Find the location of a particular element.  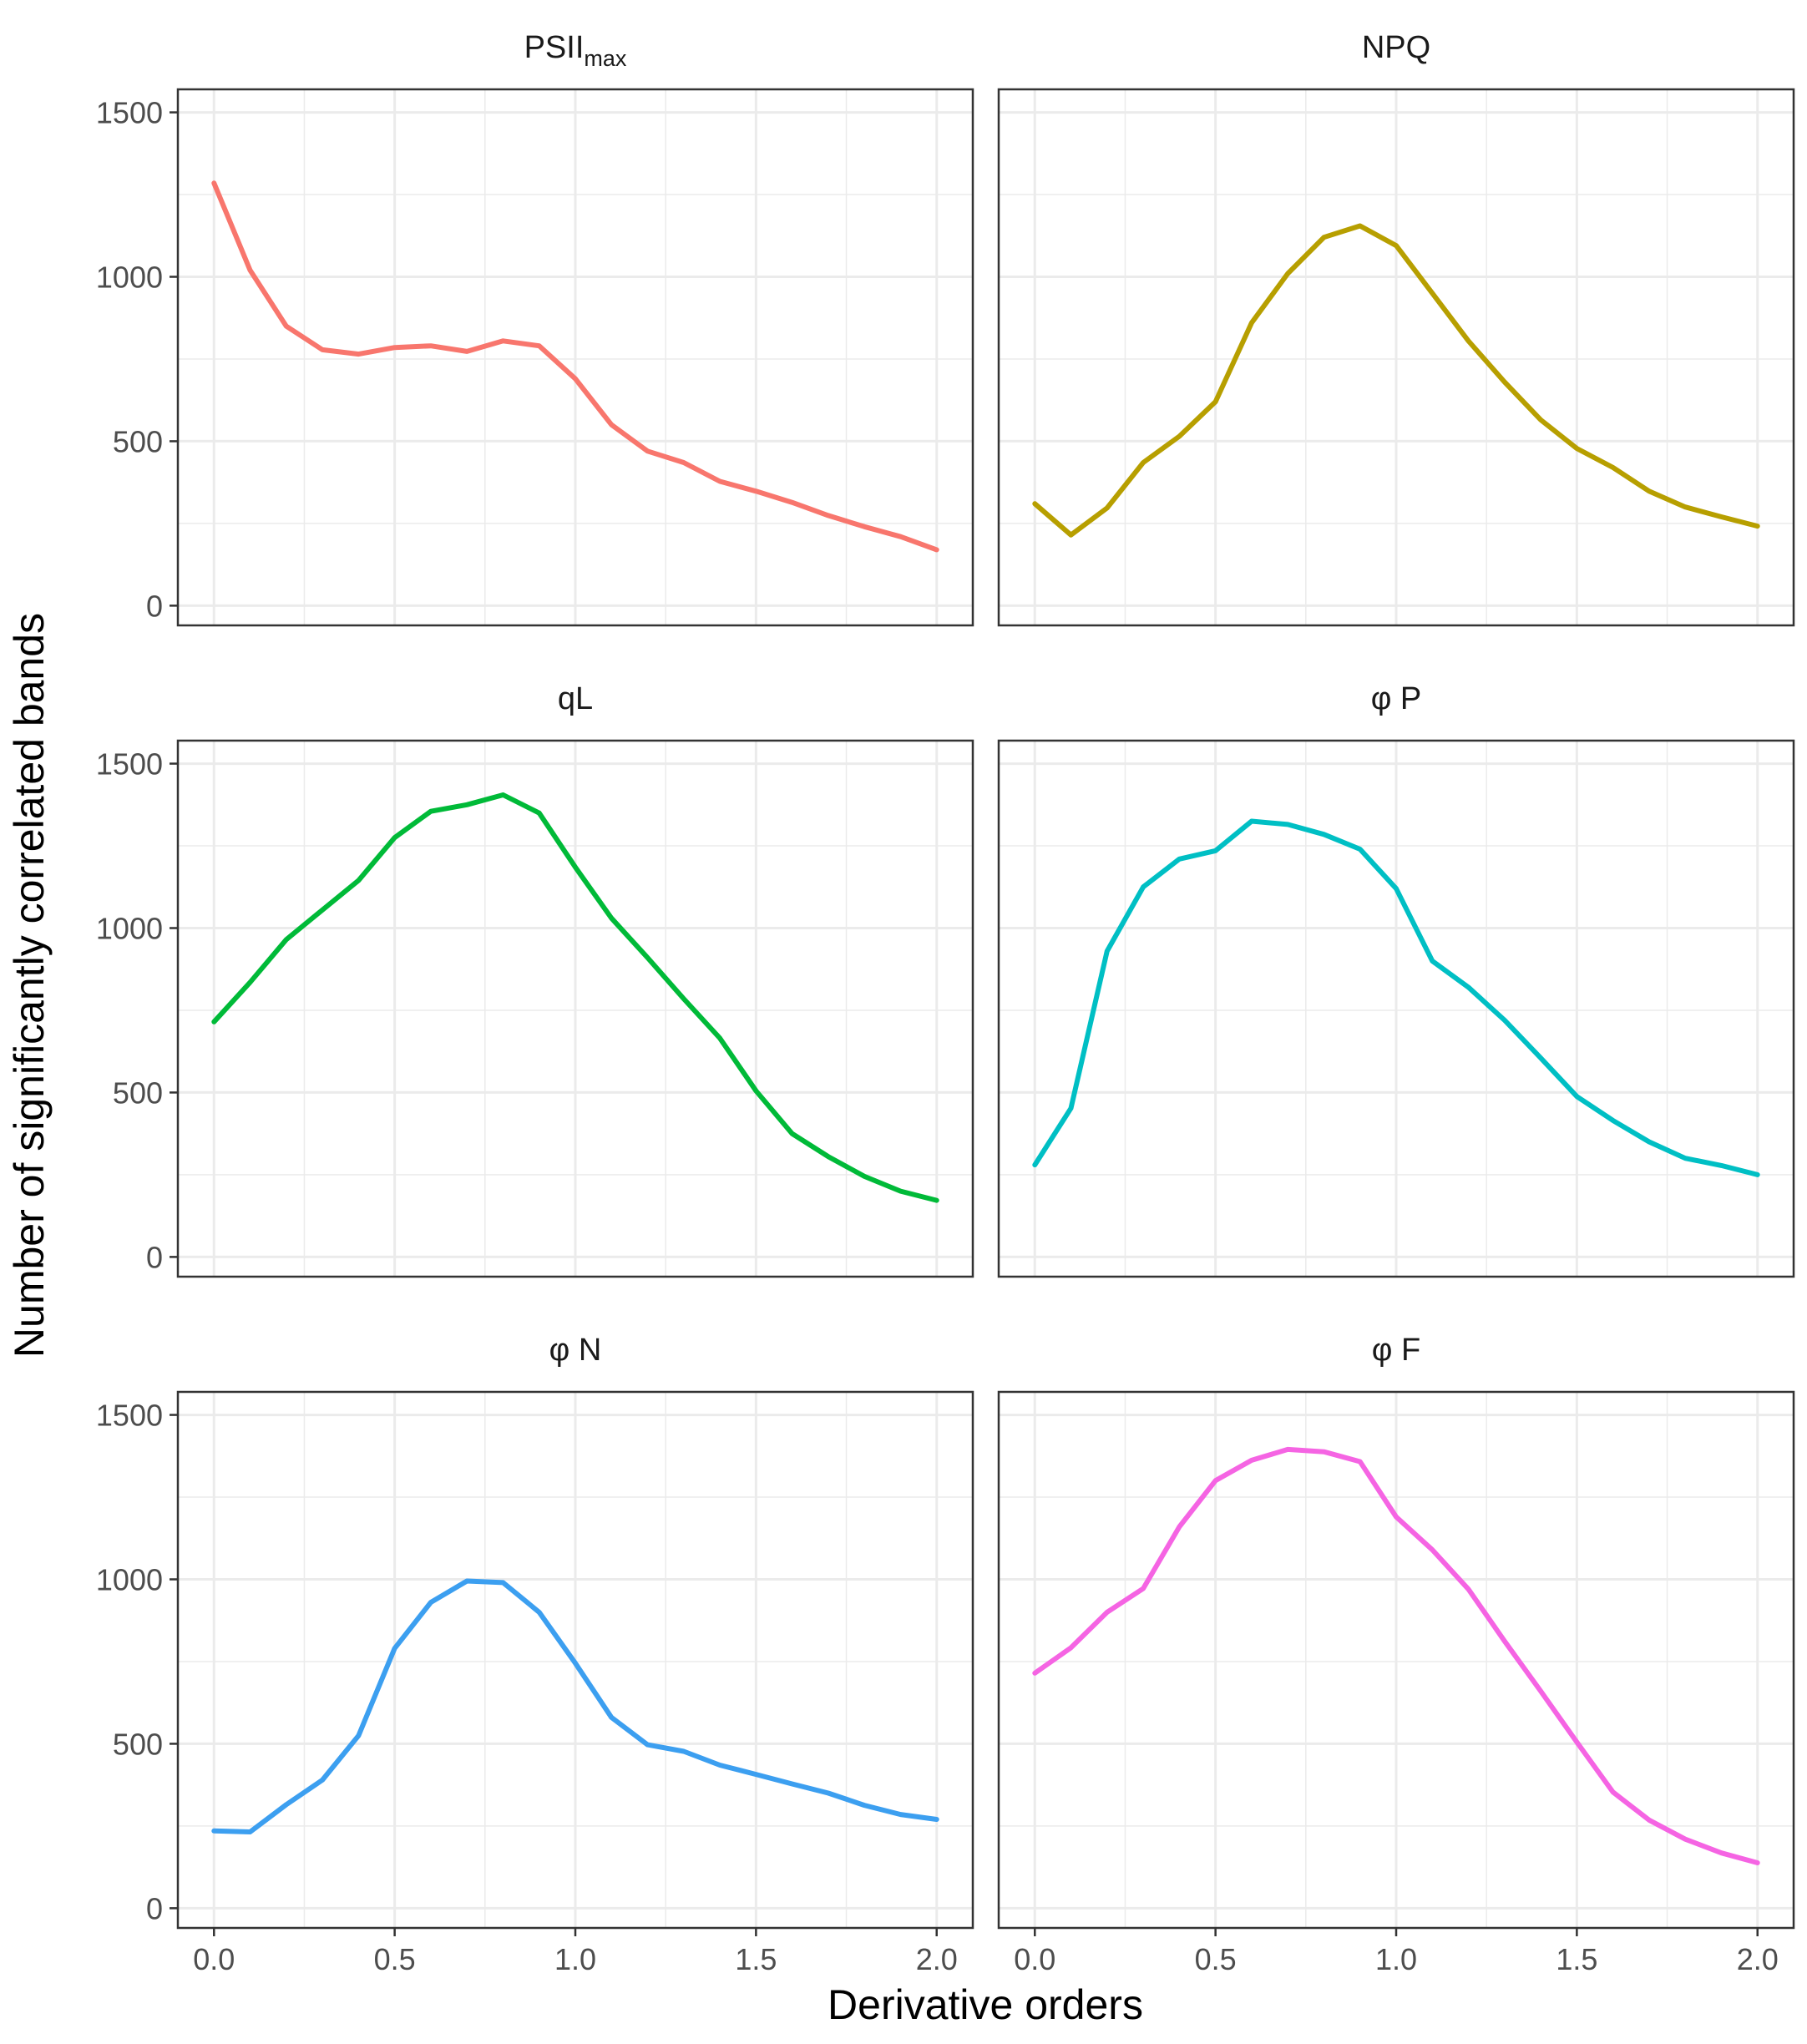

panel-title: NPQ is located at coordinates (1396, 47).